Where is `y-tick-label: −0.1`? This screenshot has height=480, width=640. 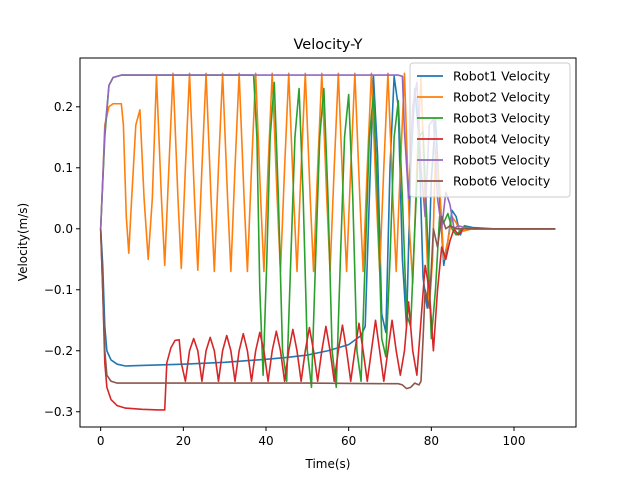
y-tick-label: −0.1 is located at coordinates (58, 290).